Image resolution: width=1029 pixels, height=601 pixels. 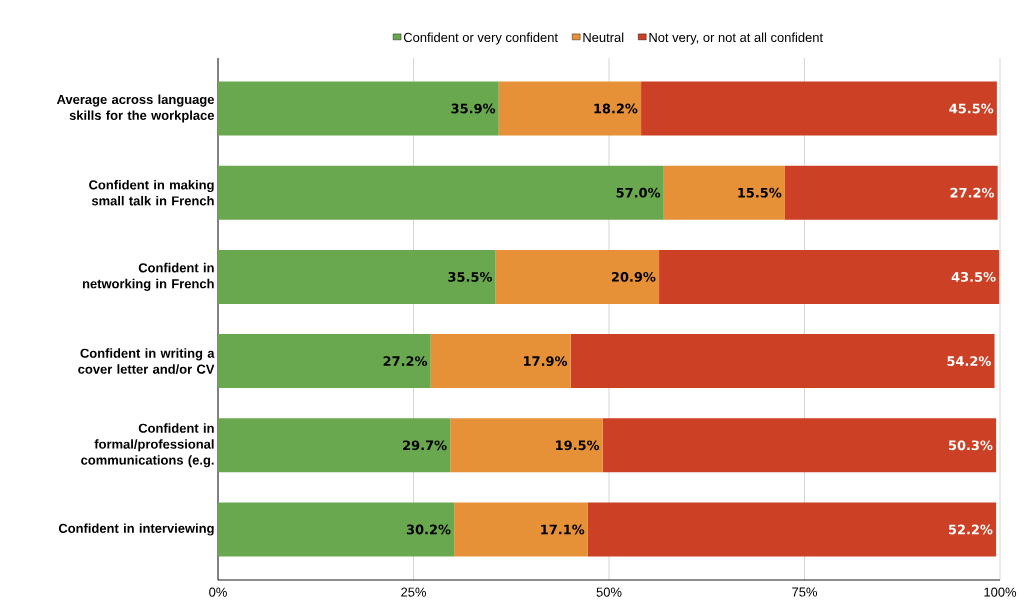 What do you see at coordinates (633, 277) in the screenshot?
I see `data-label: 20.9%` at bounding box center [633, 277].